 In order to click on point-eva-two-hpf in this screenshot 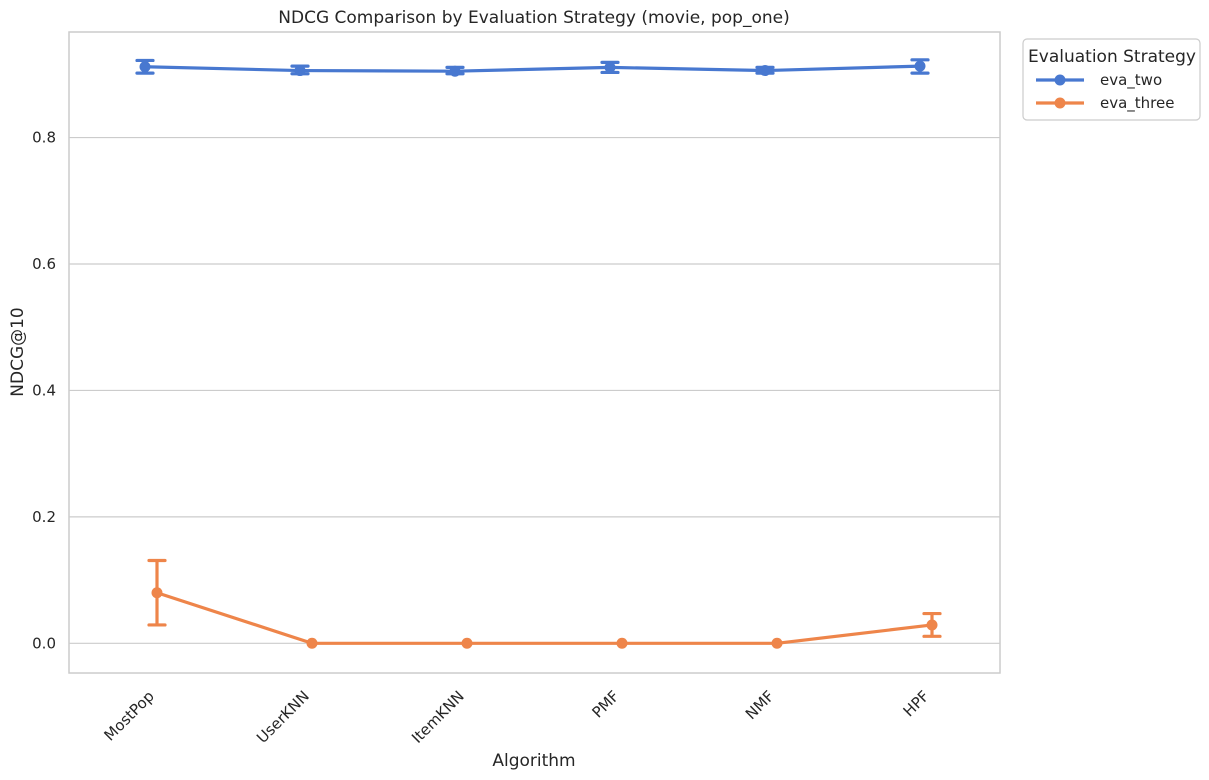, I will do `click(920, 66)`.